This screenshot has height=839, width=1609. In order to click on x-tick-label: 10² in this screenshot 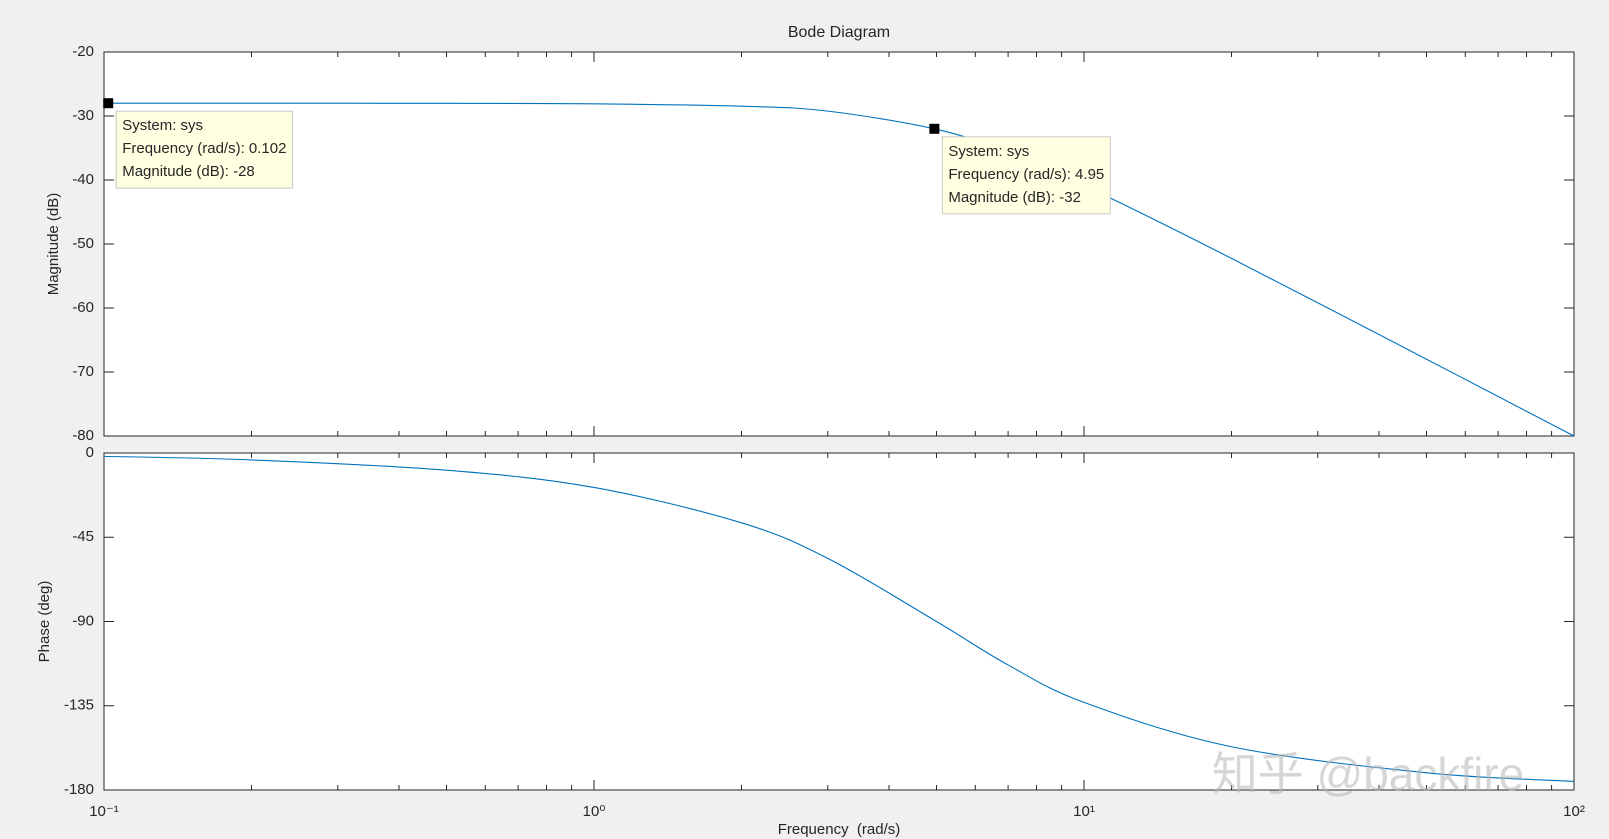, I will do `click(1574, 811)`.